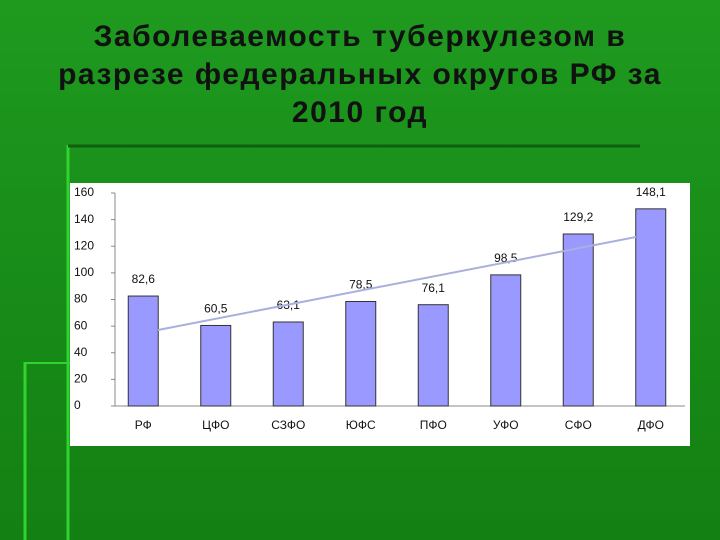 The width and height of the screenshot is (720, 540). Describe the element at coordinates (434, 288) in the screenshot. I see `value-label: 76,1` at that location.